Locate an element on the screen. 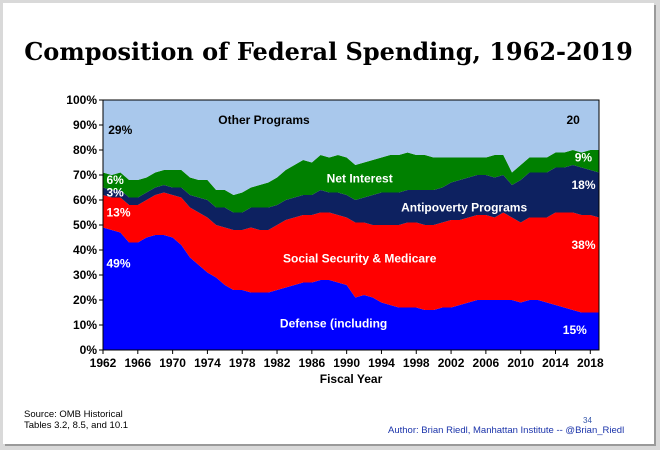 The height and width of the screenshot is (450, 660). y-tick-label: 40% is located at coordinates (85, 250).